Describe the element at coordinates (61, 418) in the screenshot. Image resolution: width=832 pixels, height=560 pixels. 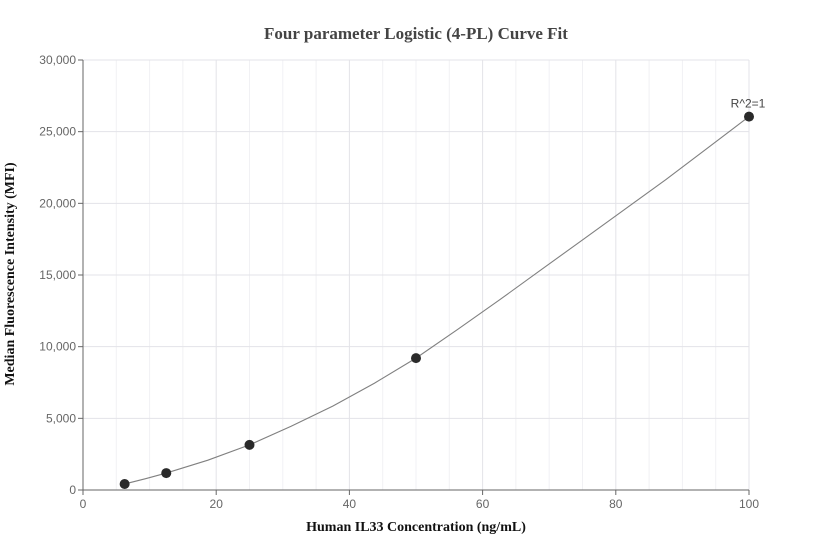
I see `y-tick-label: 5,000` at that location.